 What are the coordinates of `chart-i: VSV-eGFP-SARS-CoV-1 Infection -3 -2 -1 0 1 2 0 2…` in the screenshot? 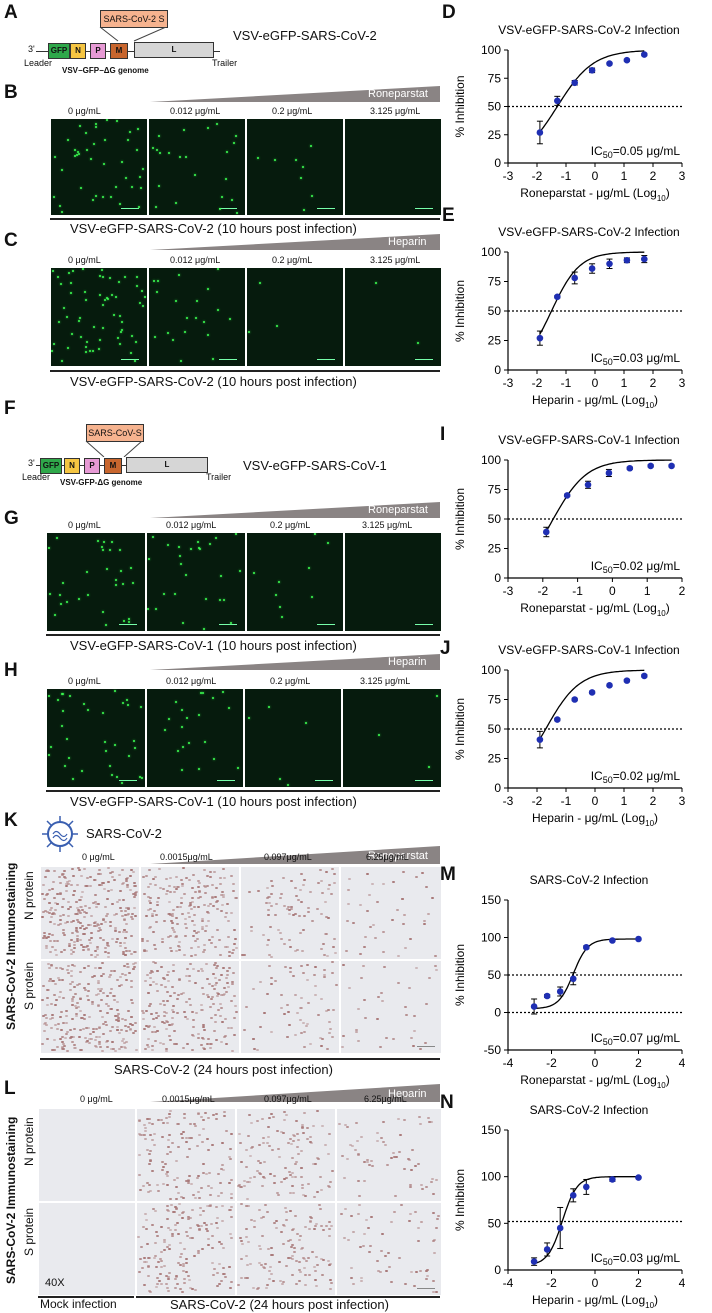 It's located at (569, 525).